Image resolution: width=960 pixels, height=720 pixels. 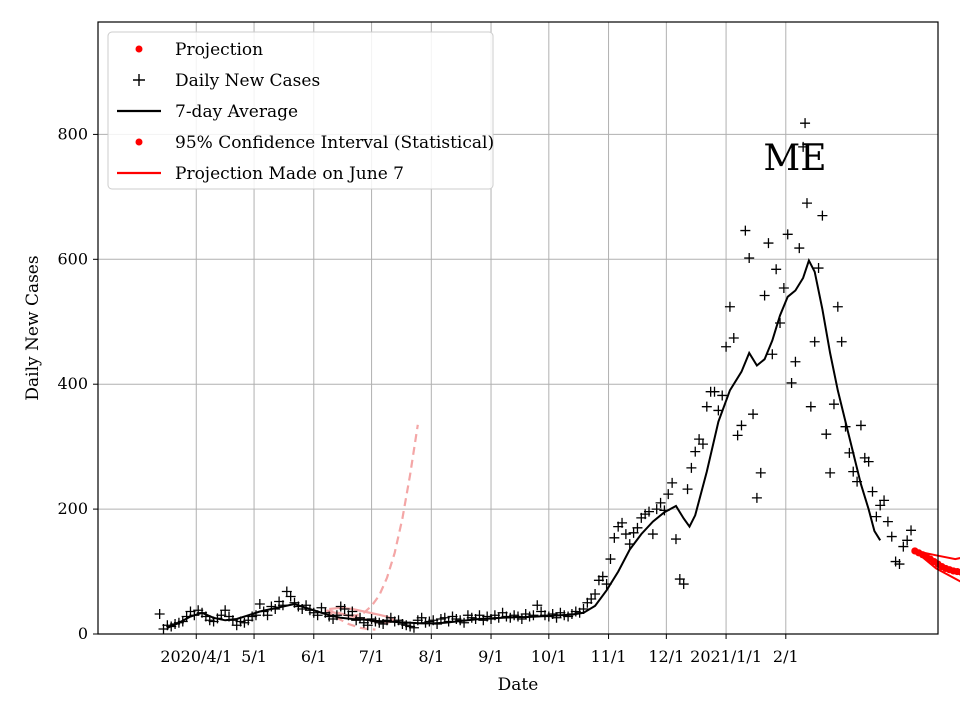 What do you see at coordinates (431, 656) in the screenshot?
I see `x-tick-label: 8/1` at bounding box center [431, 656].